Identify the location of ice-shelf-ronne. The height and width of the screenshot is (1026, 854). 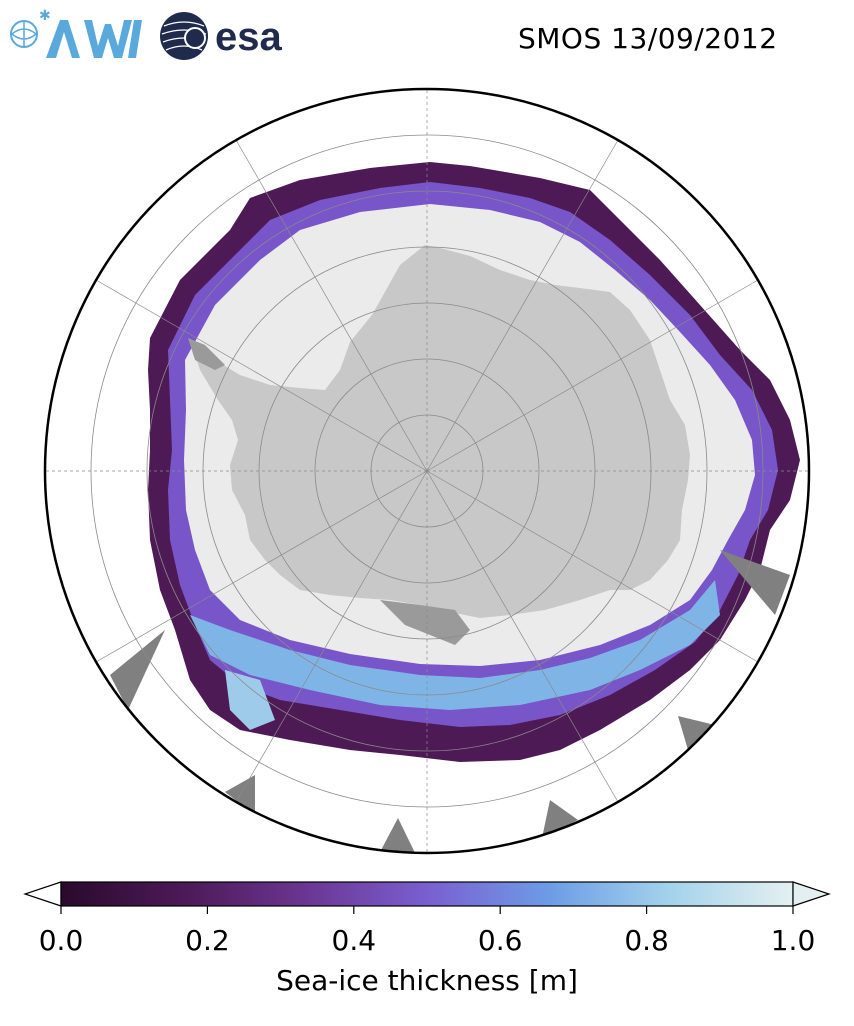
(206, 354).